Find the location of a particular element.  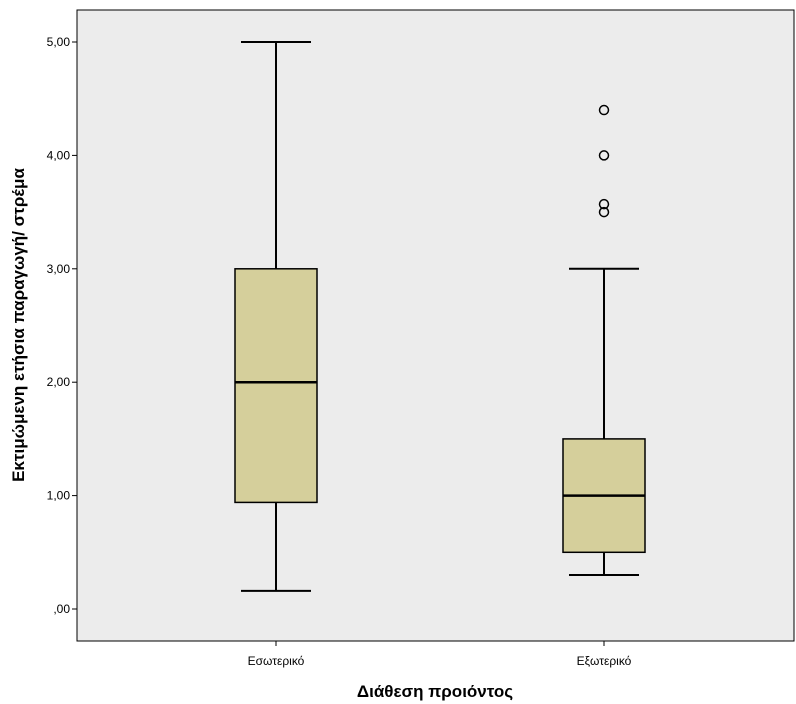

y-tick-label: 4,00 is located at coordinates (59, 155).